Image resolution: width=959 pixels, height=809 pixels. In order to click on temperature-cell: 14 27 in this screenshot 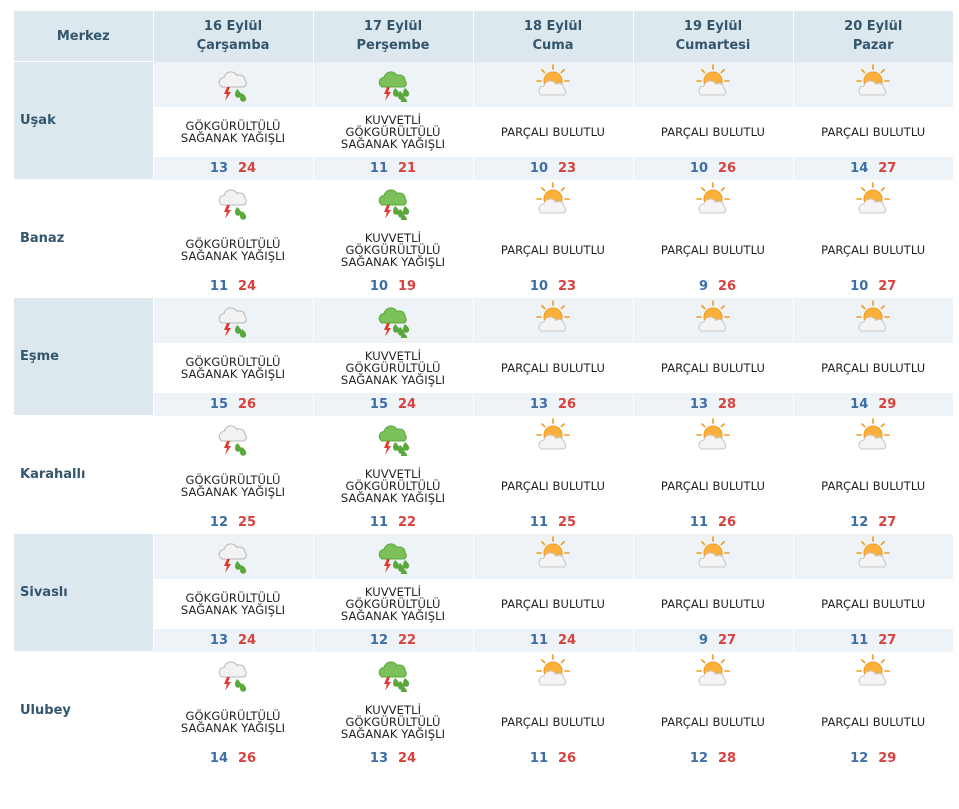, I will do `click(872, 168)`.